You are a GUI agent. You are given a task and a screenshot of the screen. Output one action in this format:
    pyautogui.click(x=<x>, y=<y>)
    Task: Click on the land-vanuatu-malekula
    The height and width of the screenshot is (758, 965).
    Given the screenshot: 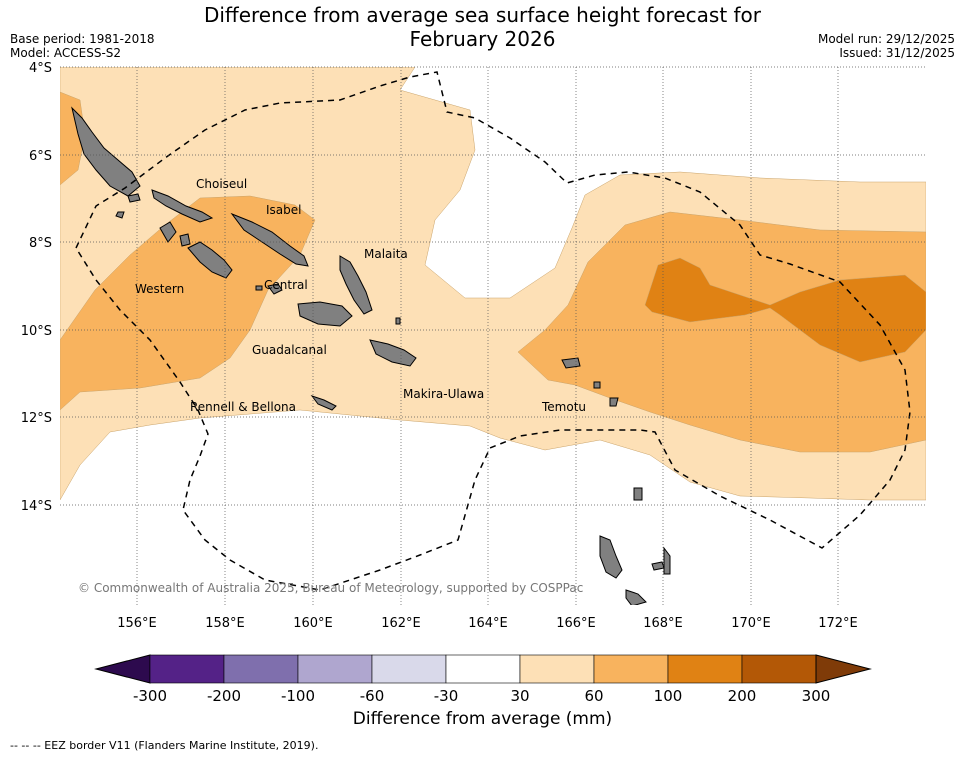 What is the action you would take?
    pyautogui.click(x=636, y=597)
    